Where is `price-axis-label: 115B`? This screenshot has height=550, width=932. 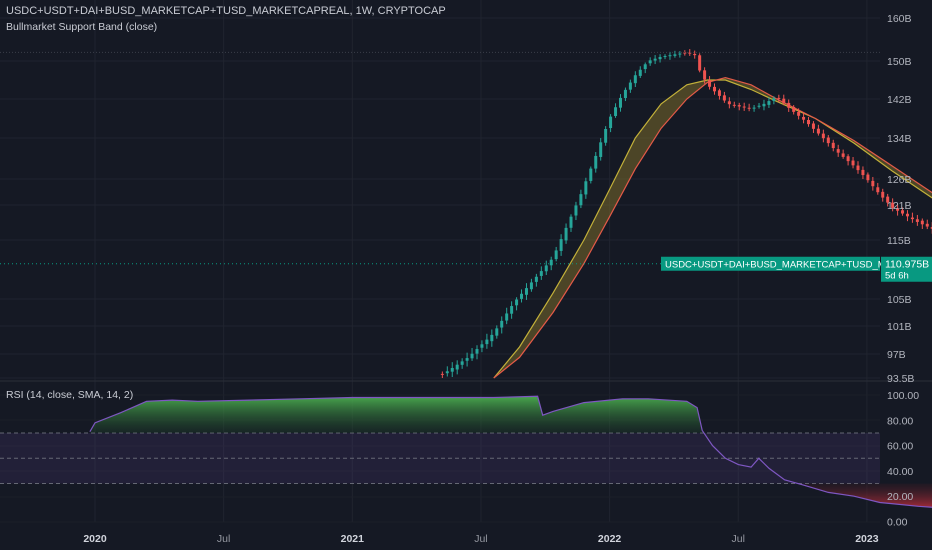 price-axis-label: 115B is located at coordinates (899, 241).